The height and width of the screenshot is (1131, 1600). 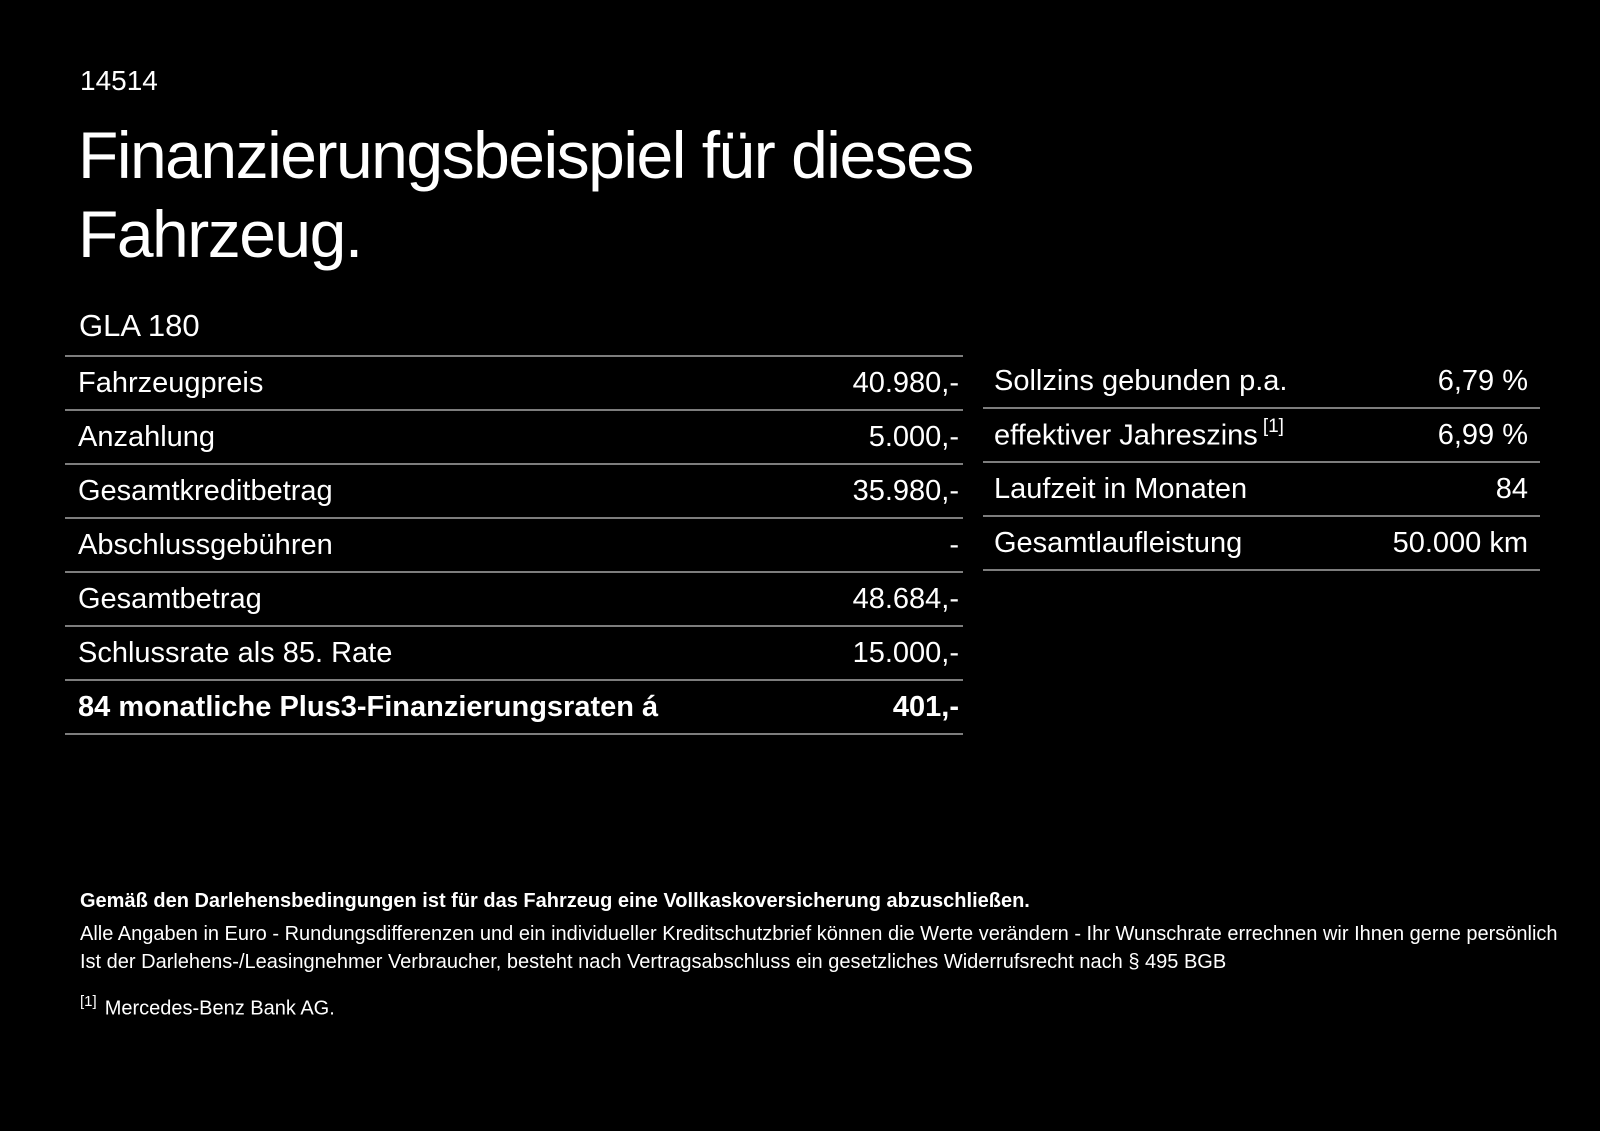 What do you see at coordinates (205, 544) in the screenshot?
I see `row-label: Abschlussgebühren` at bounding box center [205, 544].